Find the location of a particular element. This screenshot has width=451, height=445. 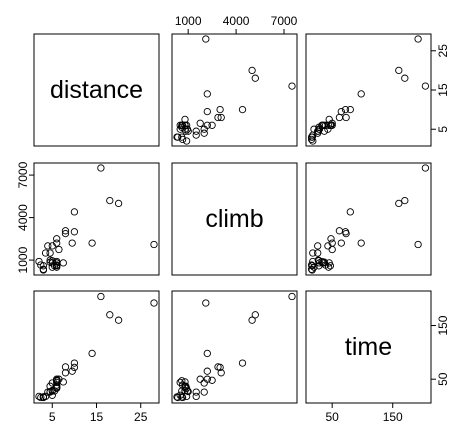

distance-right-tick-label: 15 is located at coordinates (443, 90).